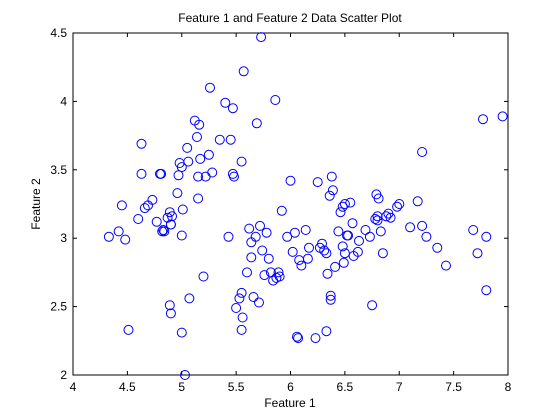  Describe the element at coordinates (508, 387) in the screenshot. I see `x-tick-label: 8` at that location.